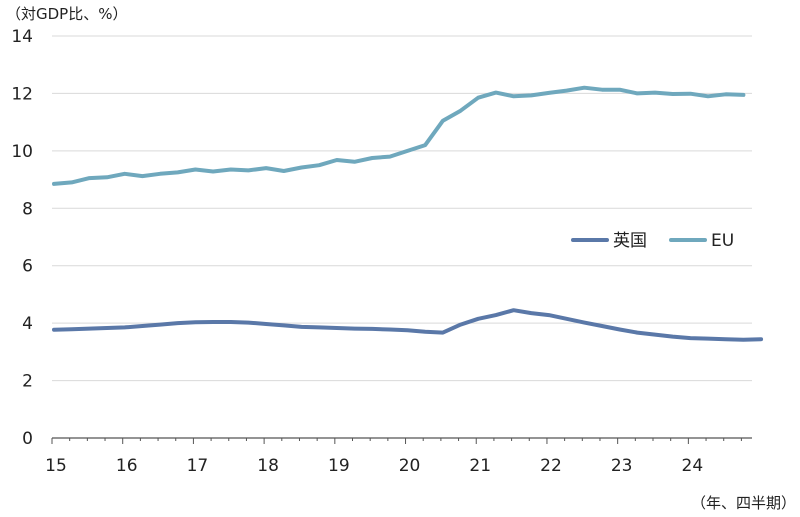 The height and width of the screenshot is (517, 800). Describe the element at coordinates (408, 325) in the screenshot. I see `series-line-uk` at that location.